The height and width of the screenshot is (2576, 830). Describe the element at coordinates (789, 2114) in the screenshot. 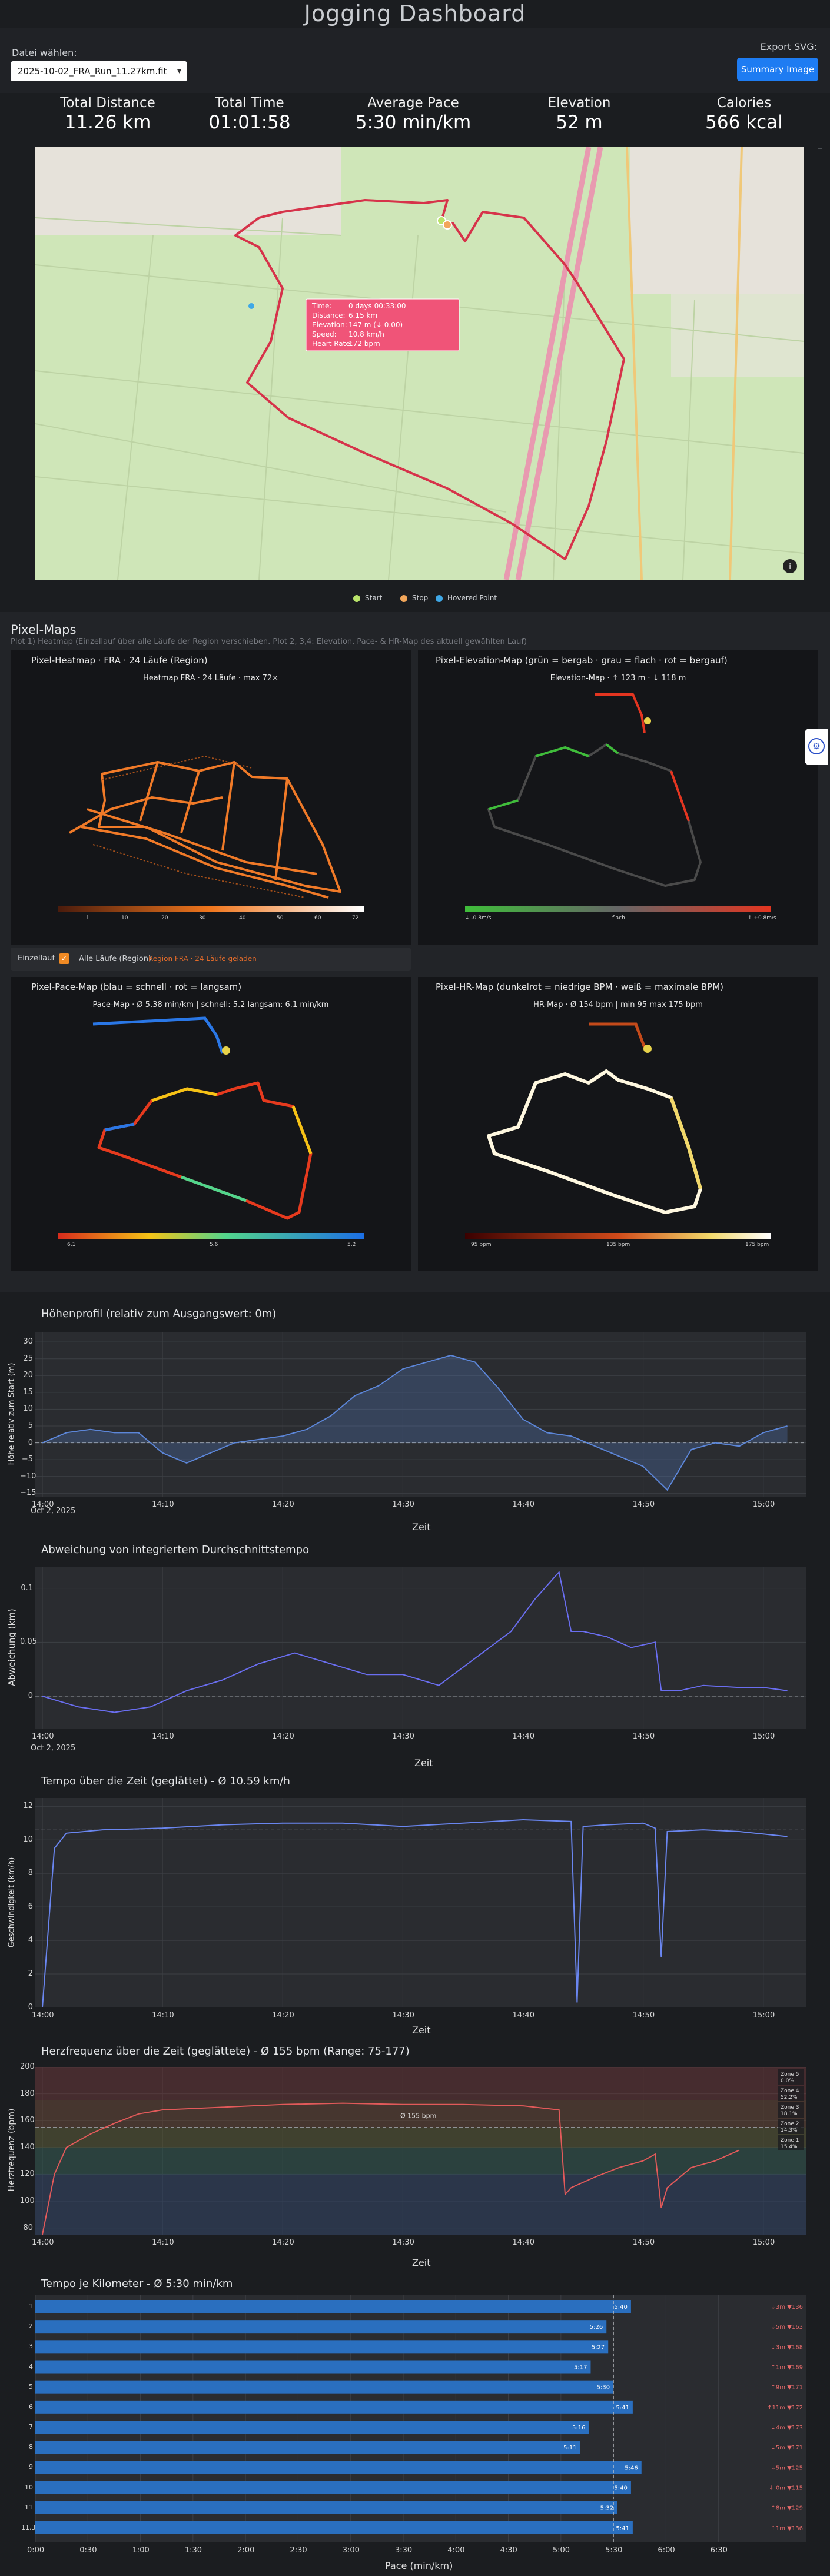

I see `hr-zone-pct: 18.1%` at that location.